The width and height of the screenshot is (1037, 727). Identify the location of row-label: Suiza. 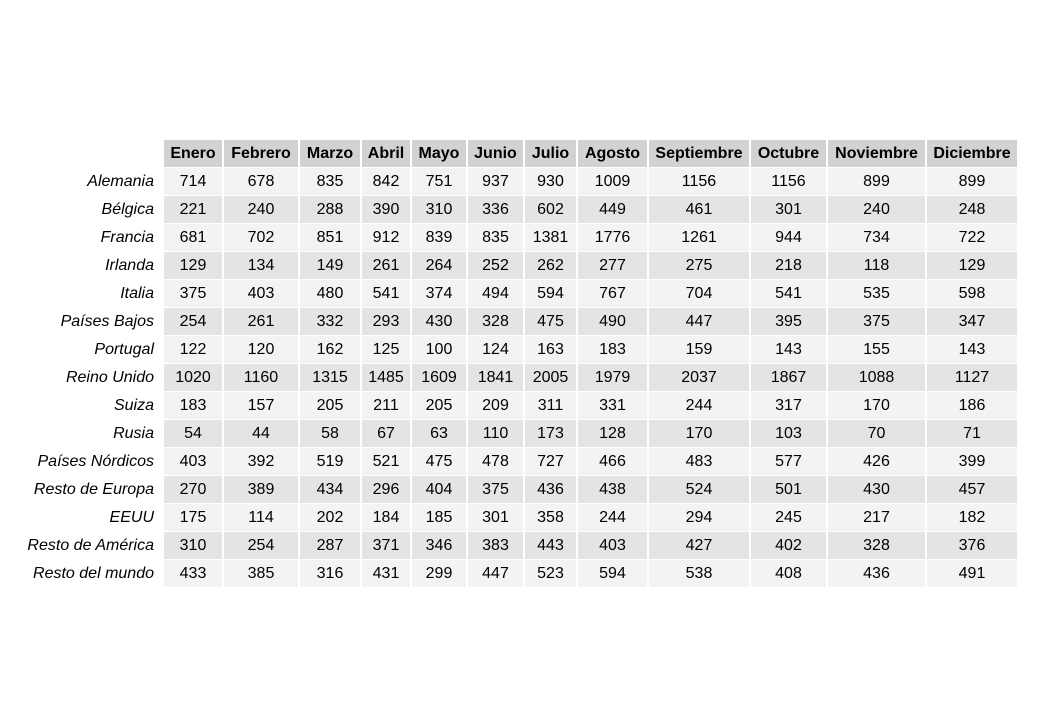
(89, 406).